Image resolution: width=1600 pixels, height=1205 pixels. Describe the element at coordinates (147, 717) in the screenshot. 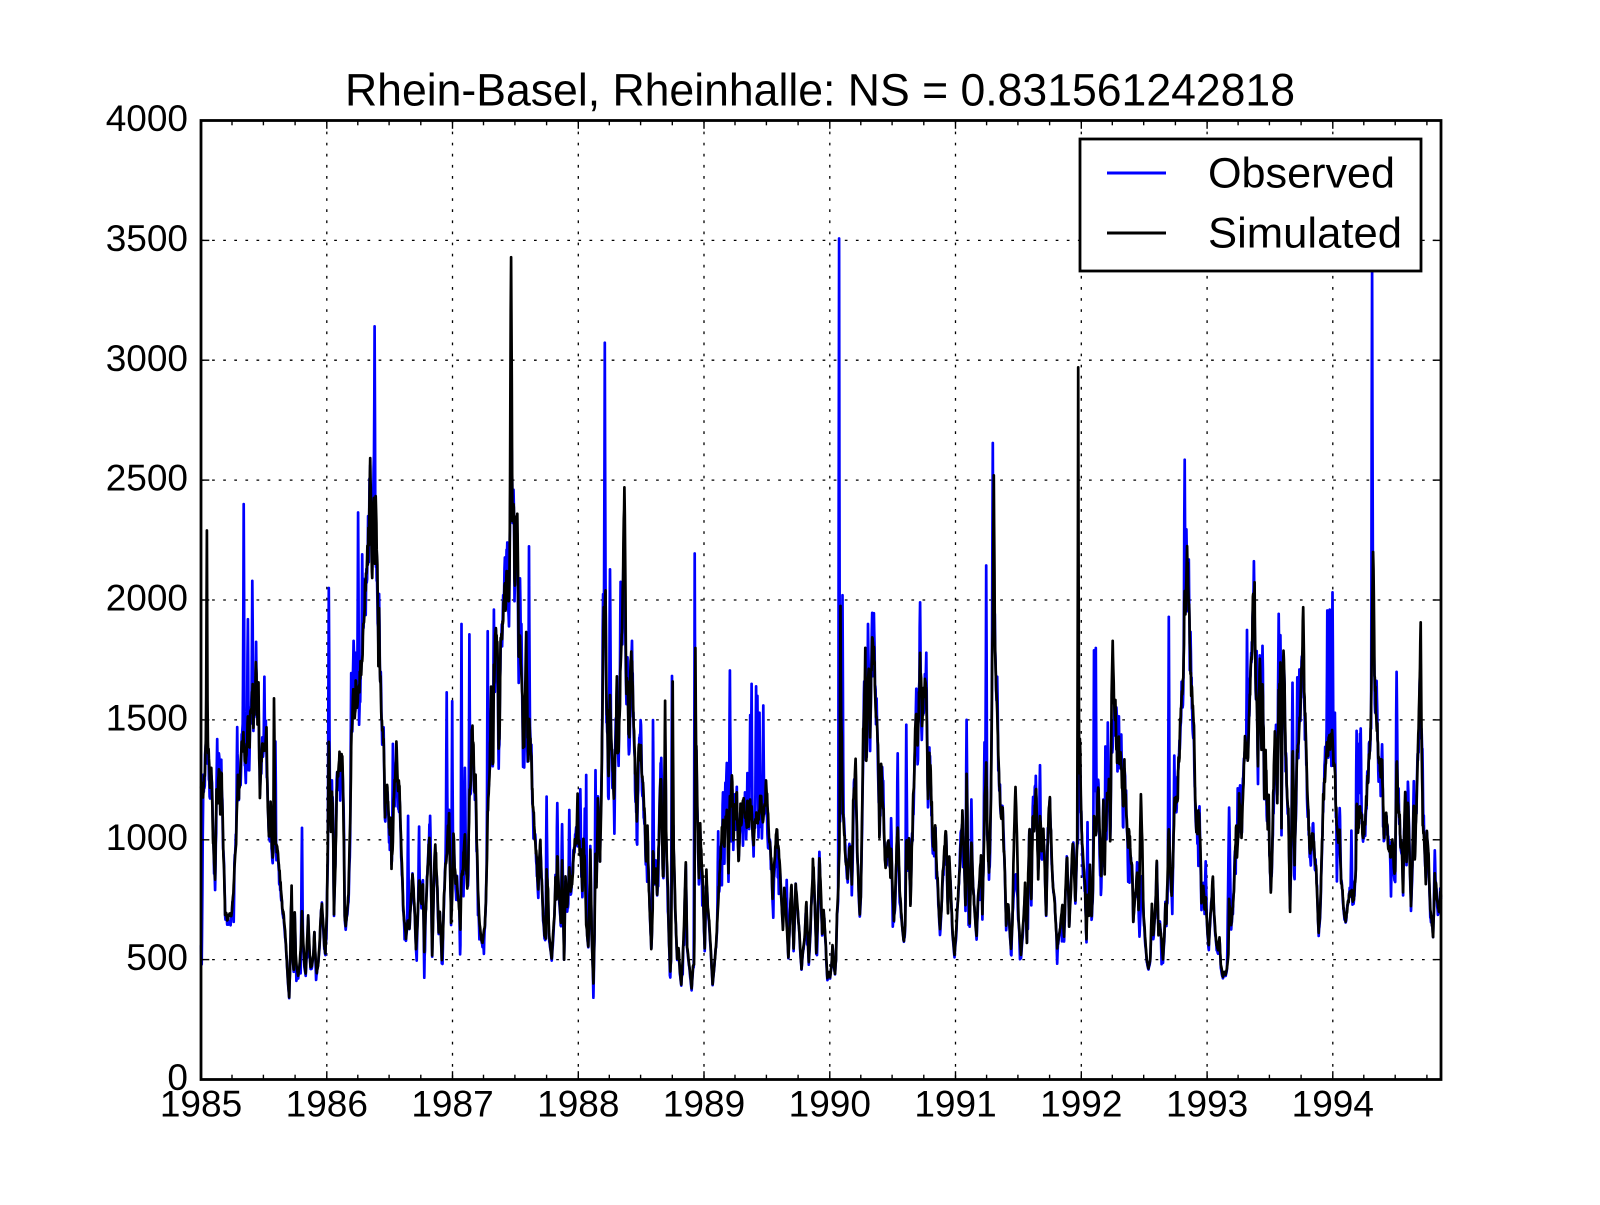

I see `svg-text: 1500` at that location.